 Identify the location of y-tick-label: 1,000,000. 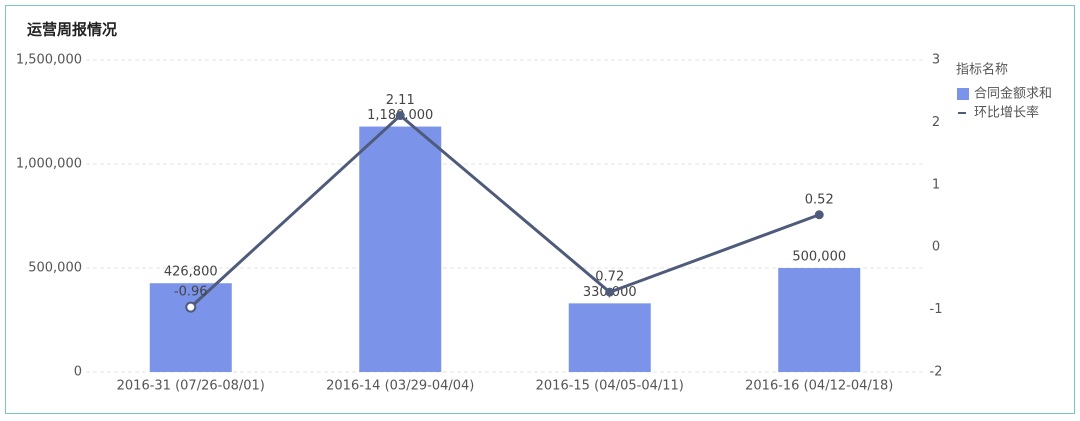
(49, 164).